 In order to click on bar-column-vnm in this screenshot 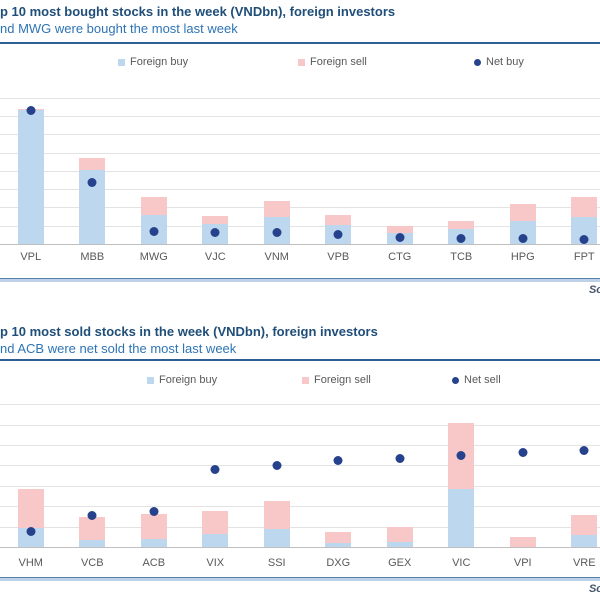, I will do `click(277, 170)`.